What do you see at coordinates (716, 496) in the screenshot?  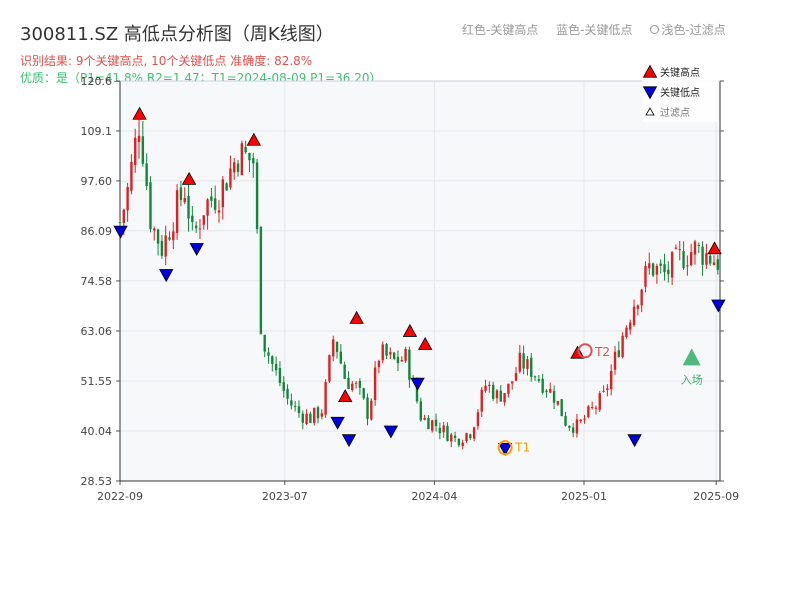 I see `x-tick-label: 2025-09` at bounding box center [716, 496].